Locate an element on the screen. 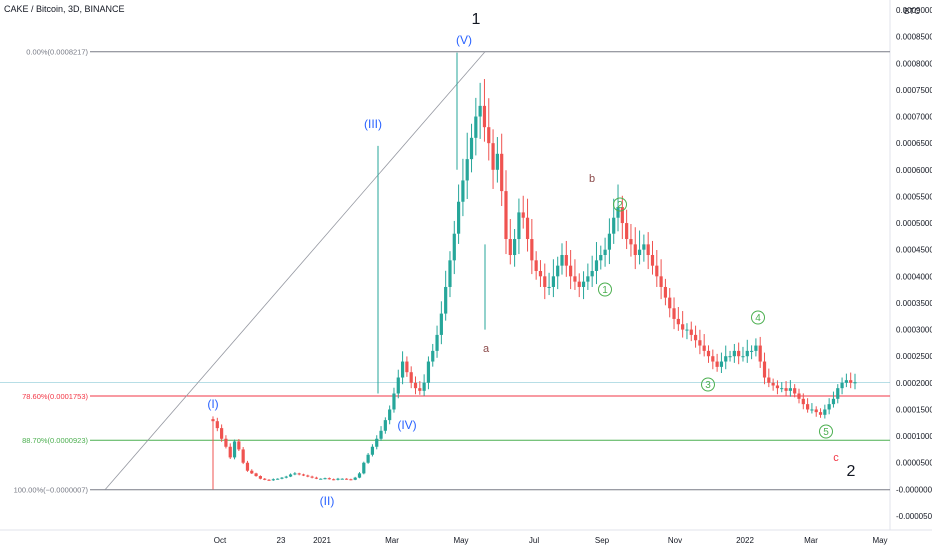 This screenshot has height=550, width=932. wave-label: 2 is located at coordinates (620, 205).